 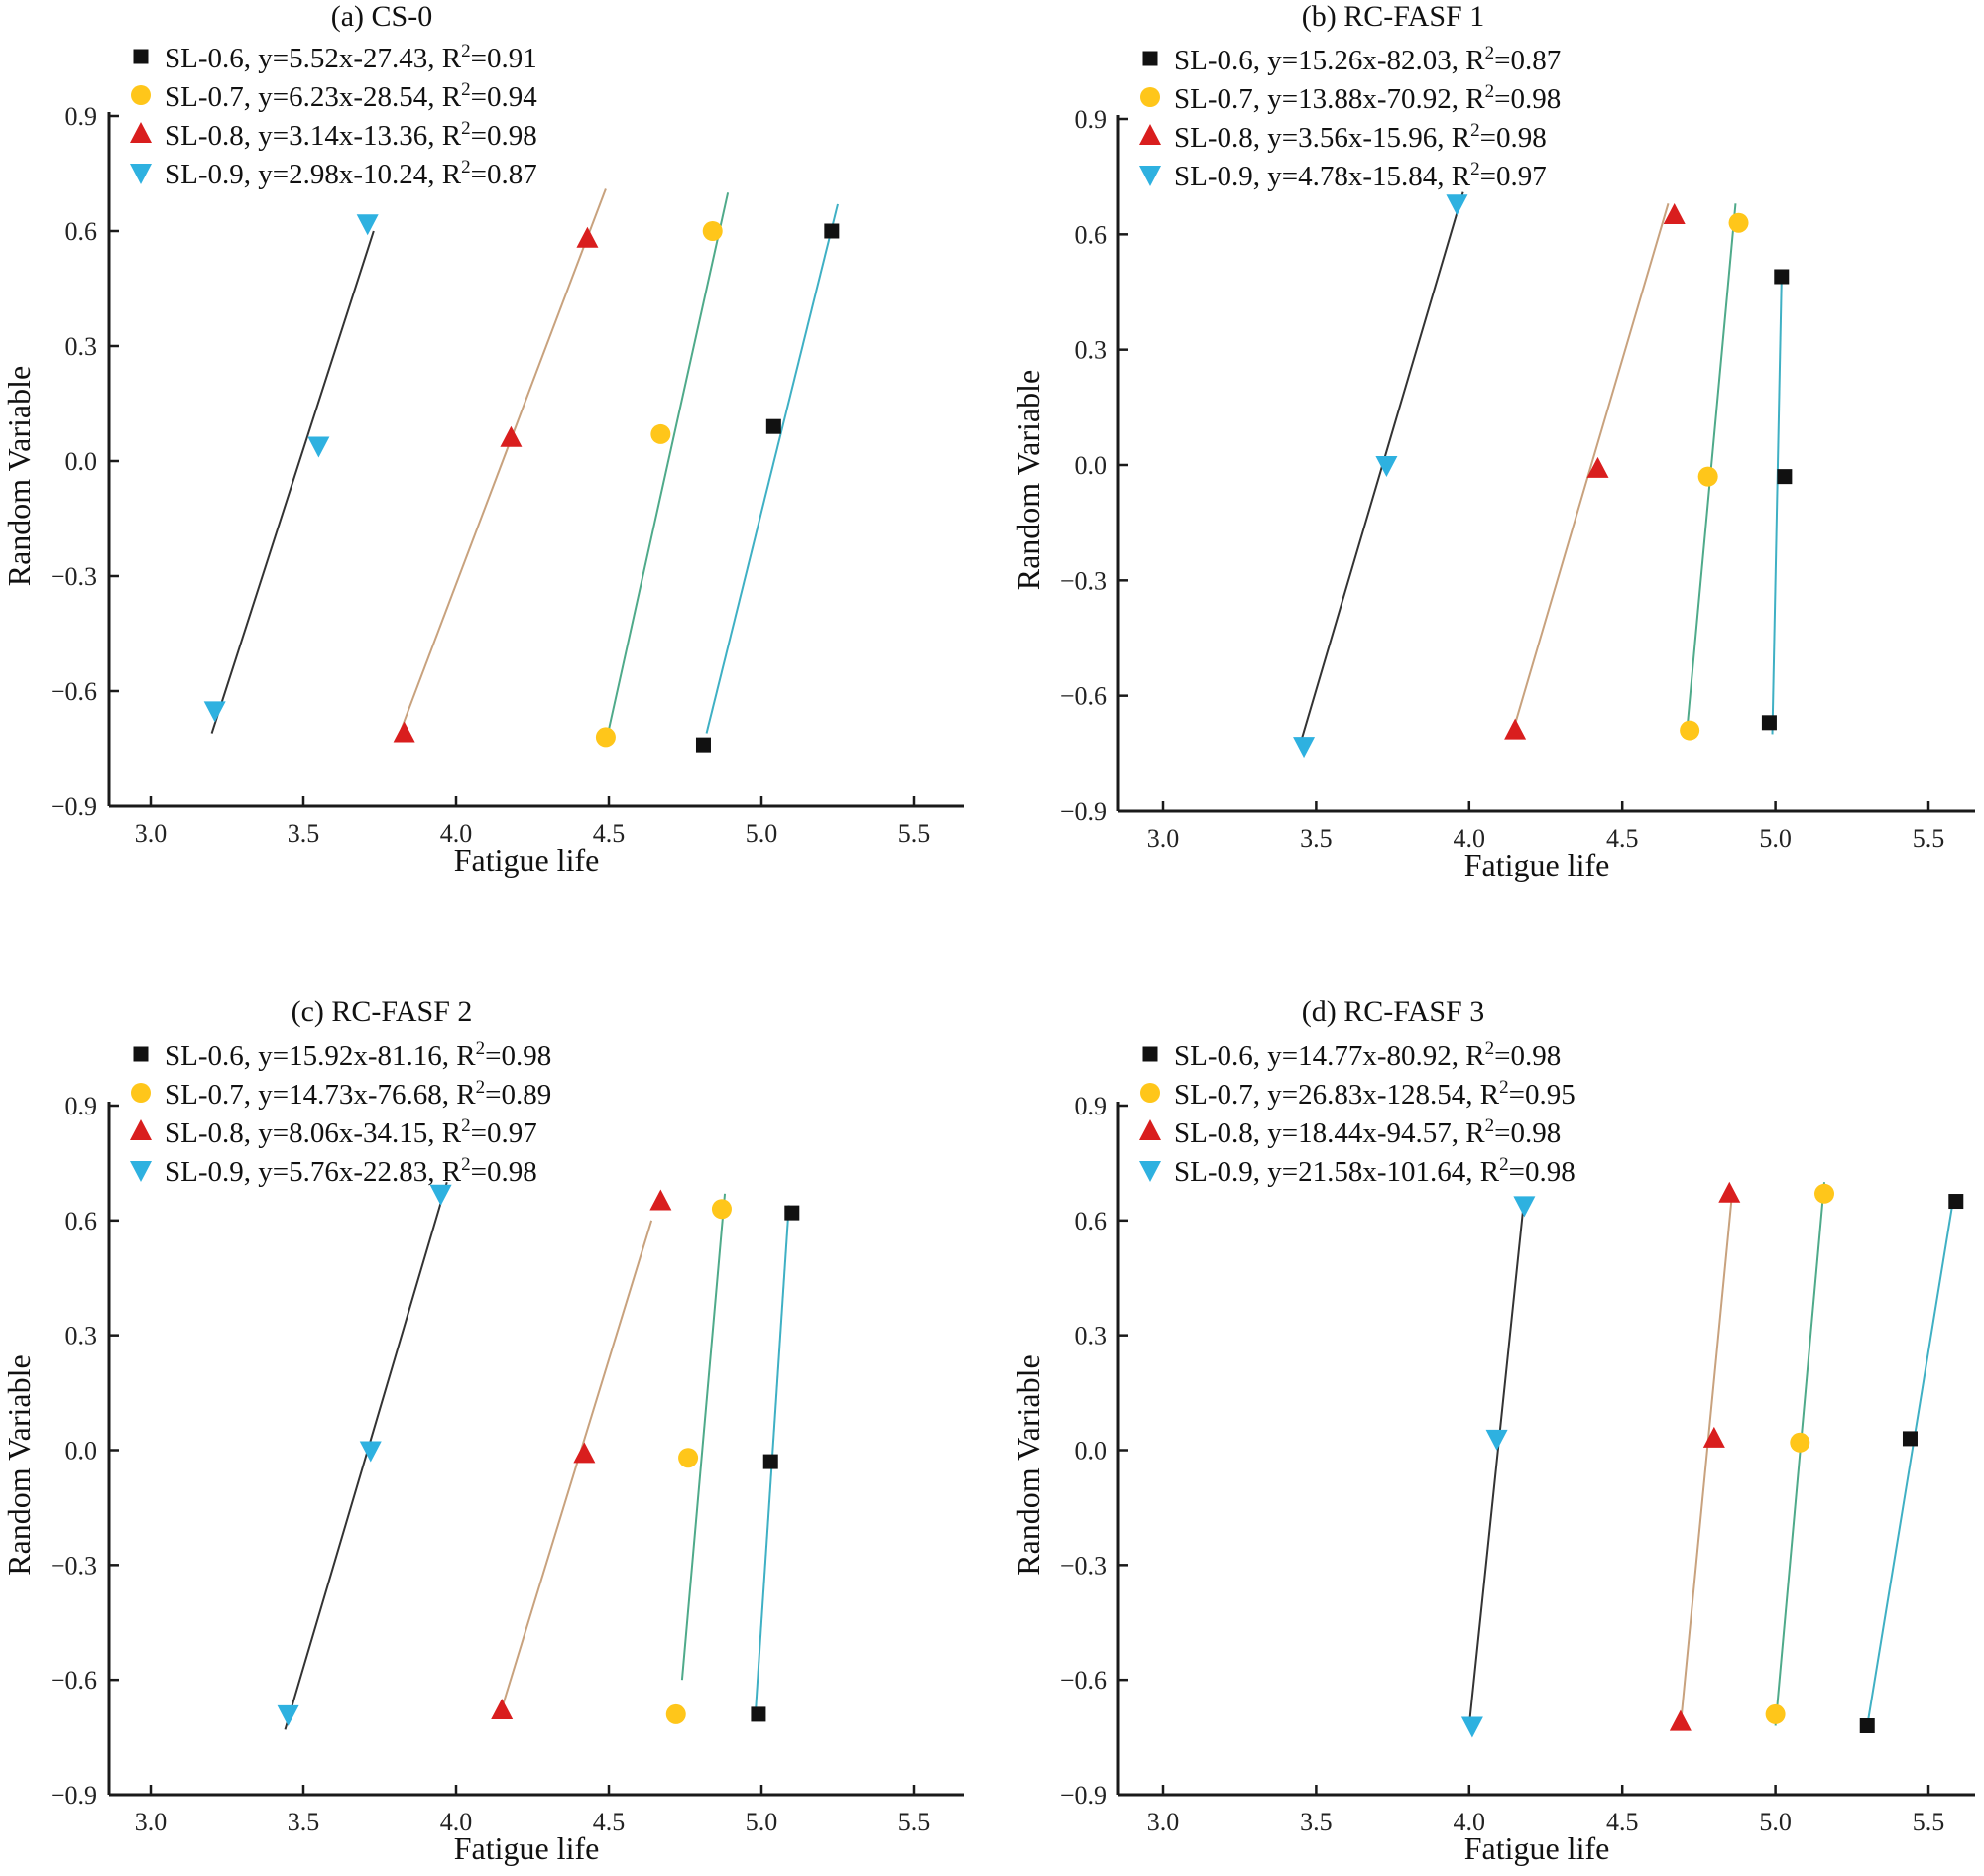 I want to click on legend-entry-sl-0.7: SL-0.7, y=6.23x-28.54, R2=0.94, so click(x=351, y=96).